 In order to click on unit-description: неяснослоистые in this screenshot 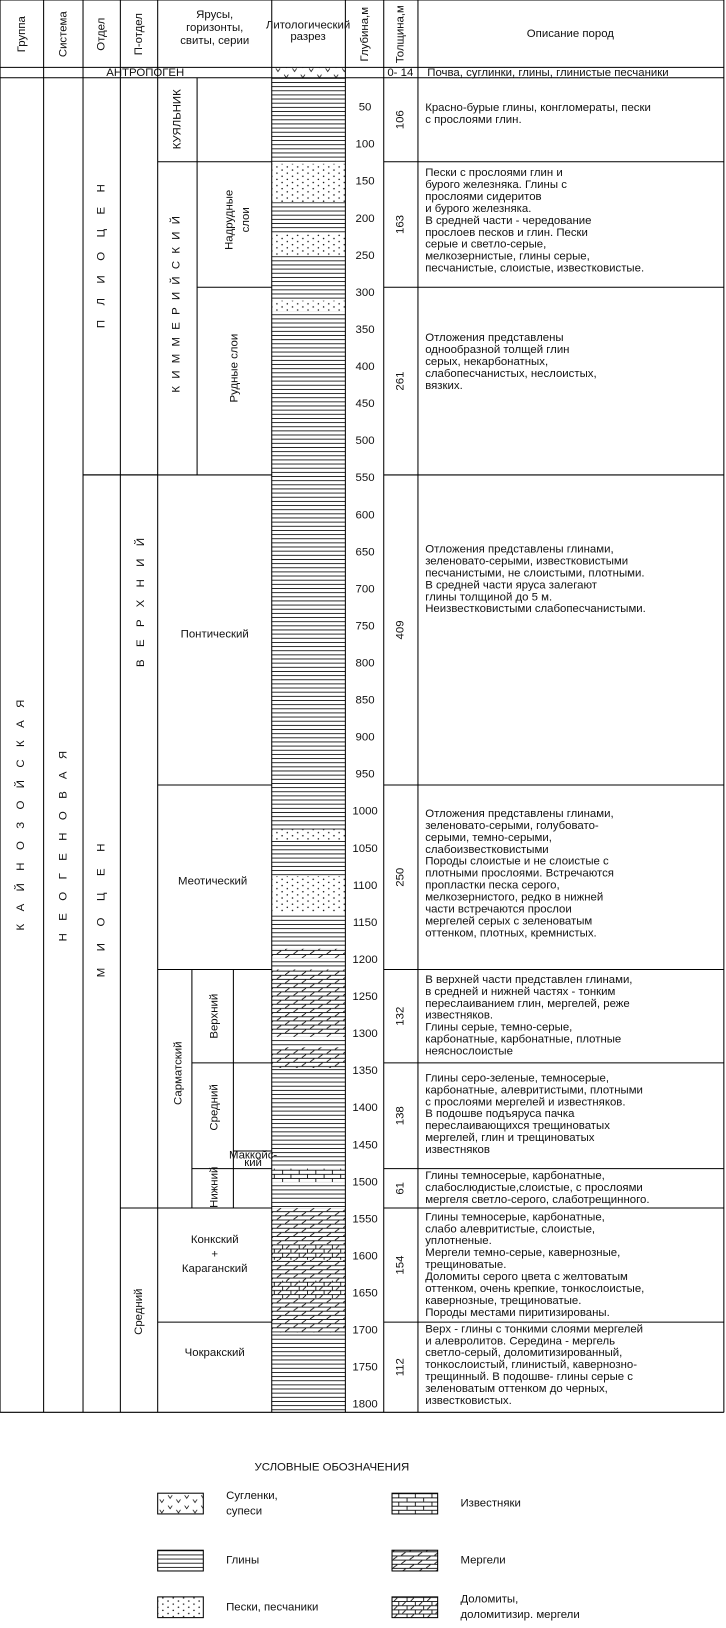, I will do `click(469, 1051)`.